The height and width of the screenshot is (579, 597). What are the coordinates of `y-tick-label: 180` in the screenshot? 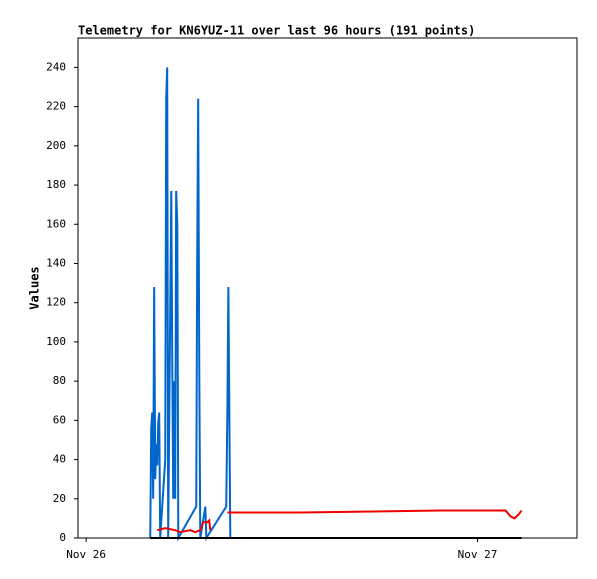 It's located at (56, 184).